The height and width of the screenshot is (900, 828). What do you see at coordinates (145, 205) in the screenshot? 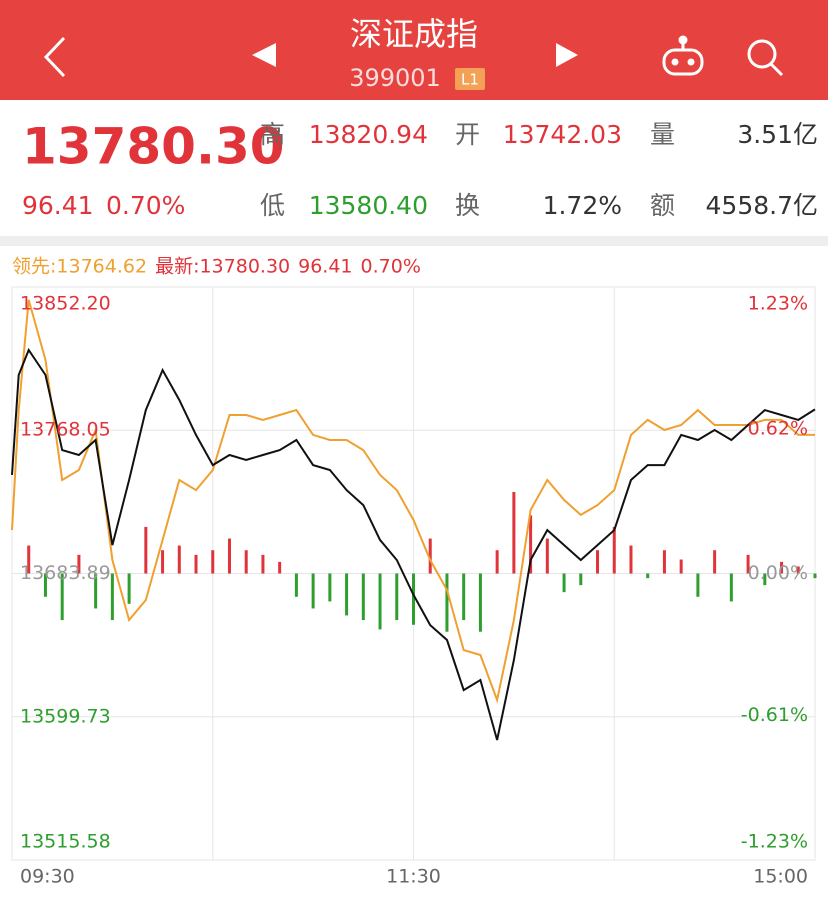
I see `change-pct: 0.70%` at bounding box center [145, 205].